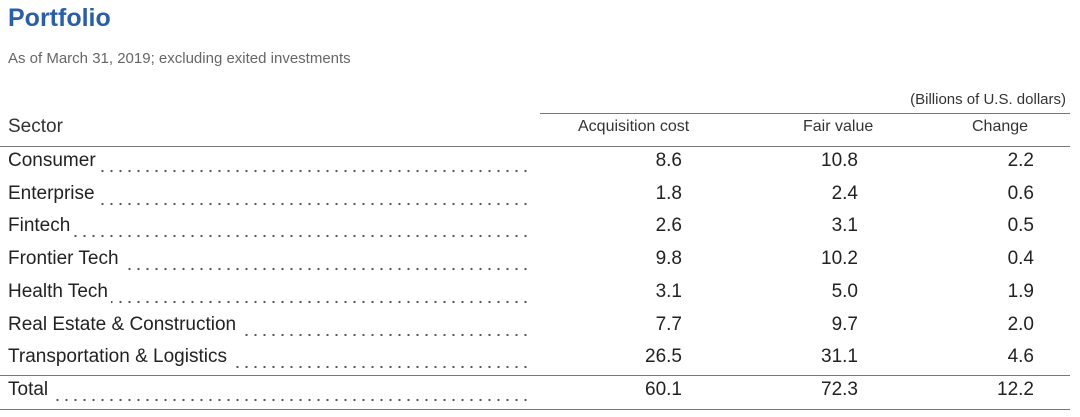 The height and width of the screenshot is (417, 1080). What do you see at coordinates (988, 99) in the screenshot?
I see `unit-note: (Billions of U.S. dollars)` at bounding box center [988, 99].